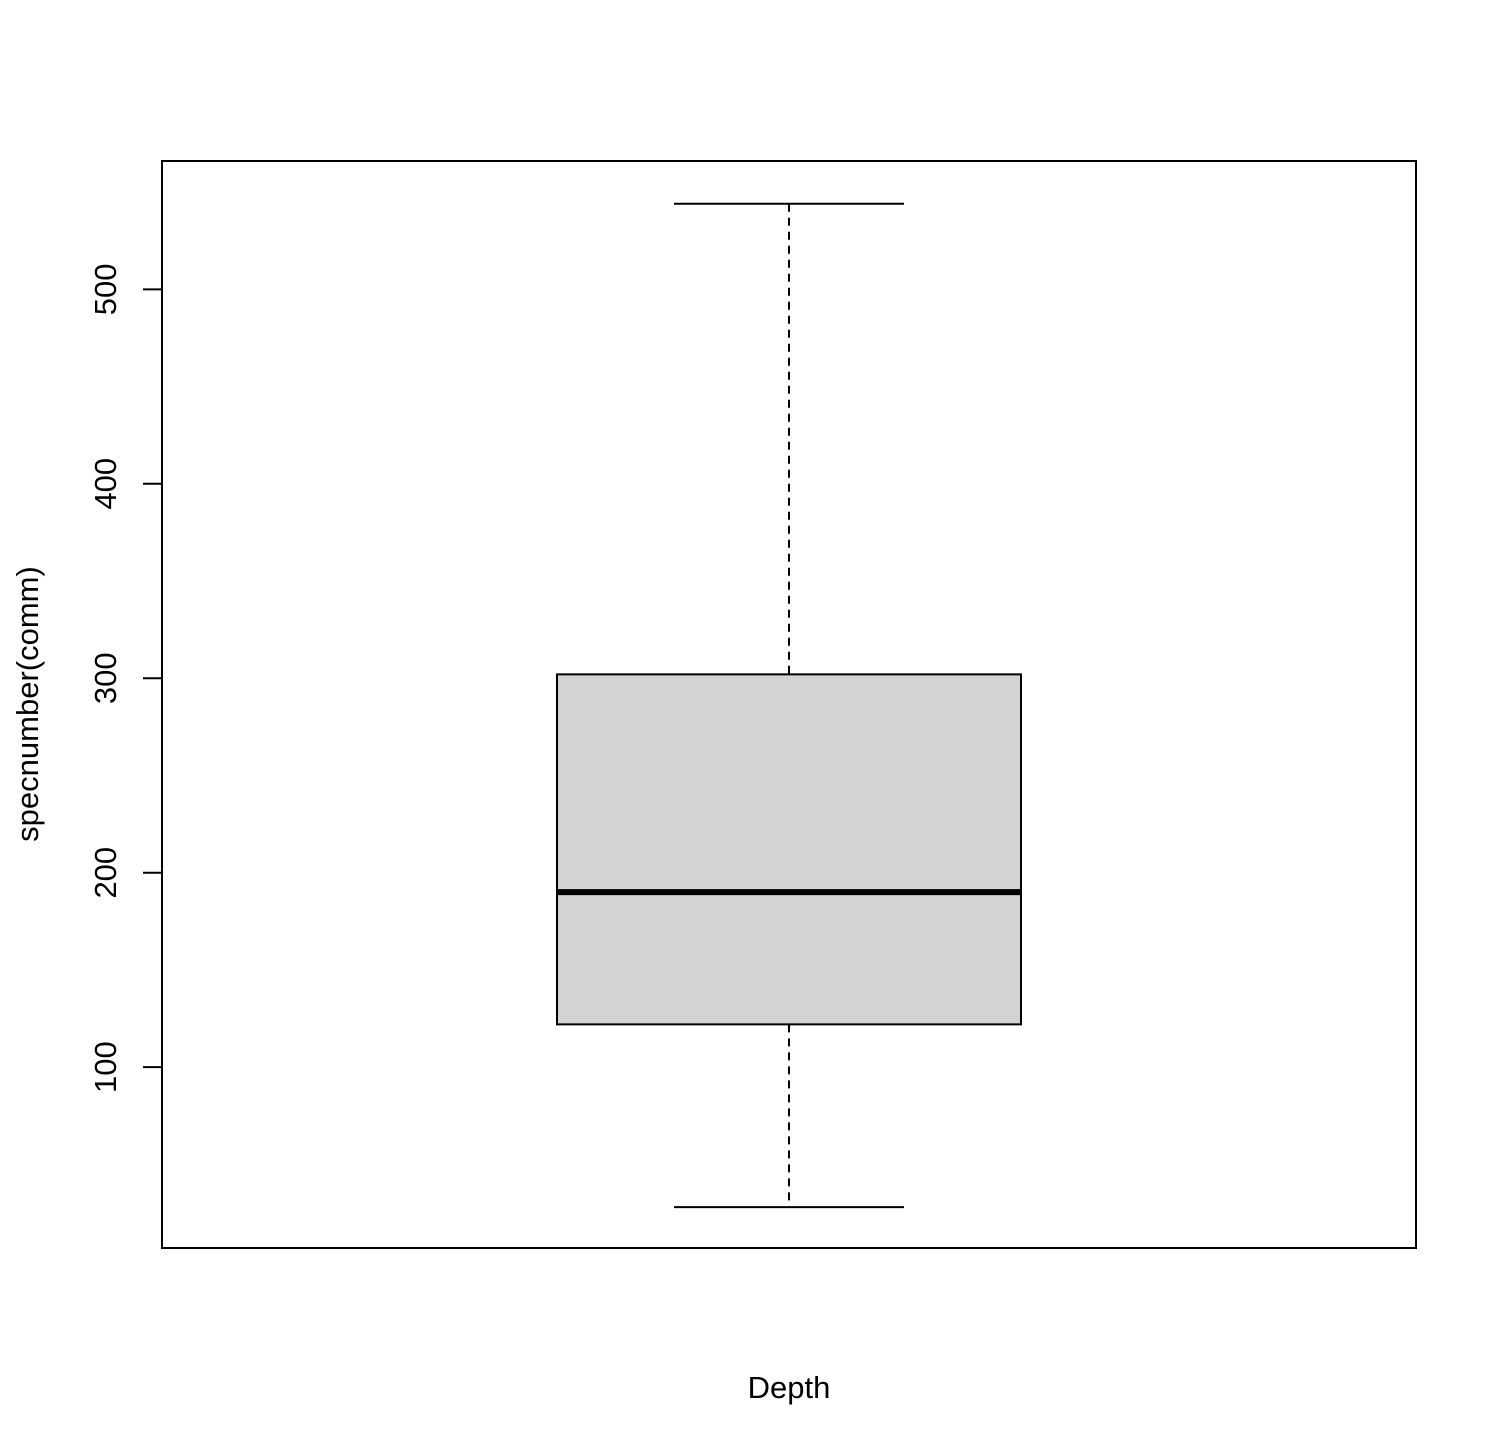 This screenshot has width=1500, height=1450. What do you see at coordinates (789, 1387) in the screenshot?
I see `x-axis-label: Depth` at bounding box center [789, 1387].